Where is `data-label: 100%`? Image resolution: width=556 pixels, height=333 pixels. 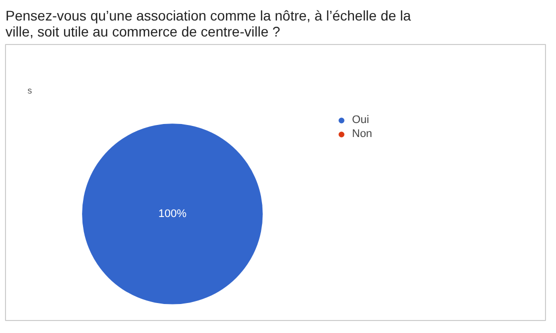
data-label: 100% is located at coordinates (172, 214).